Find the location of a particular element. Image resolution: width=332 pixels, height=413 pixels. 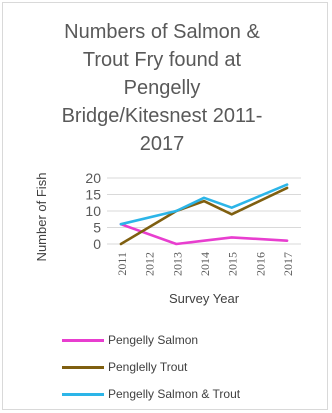

chart-title-line-5: 2017 is located at coordinates (162, 144).